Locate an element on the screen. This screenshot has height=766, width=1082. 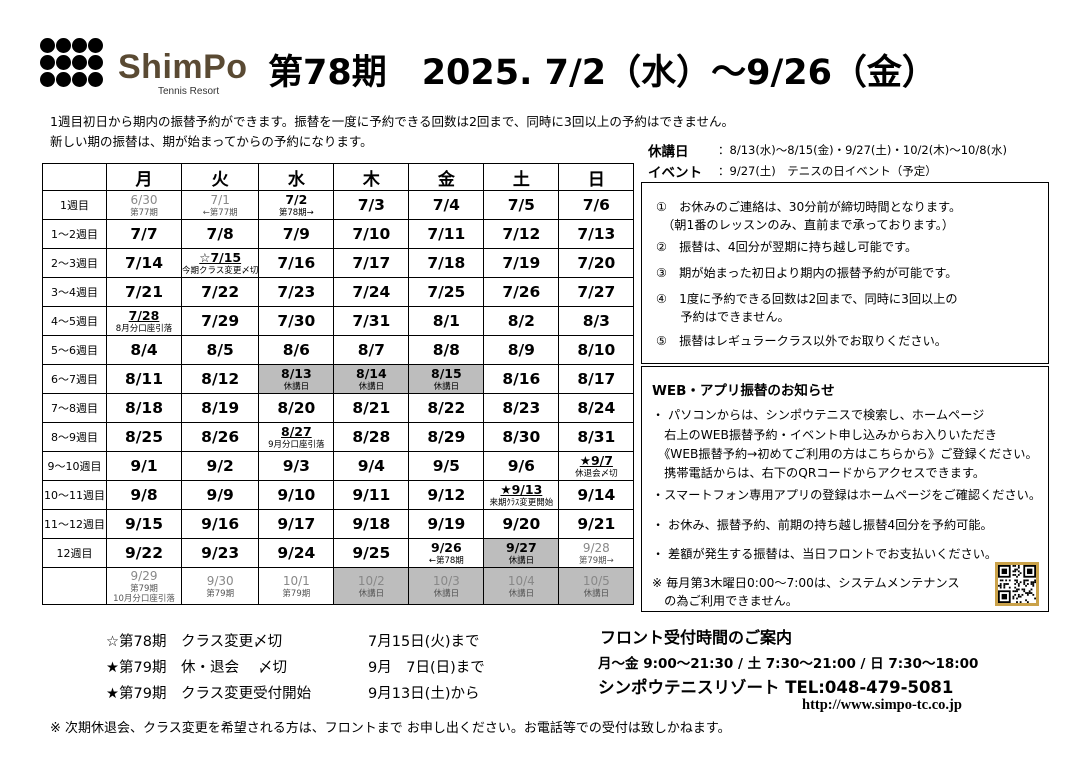
calendar-day-cell: 9/15 is located at coordinates (144, 524).